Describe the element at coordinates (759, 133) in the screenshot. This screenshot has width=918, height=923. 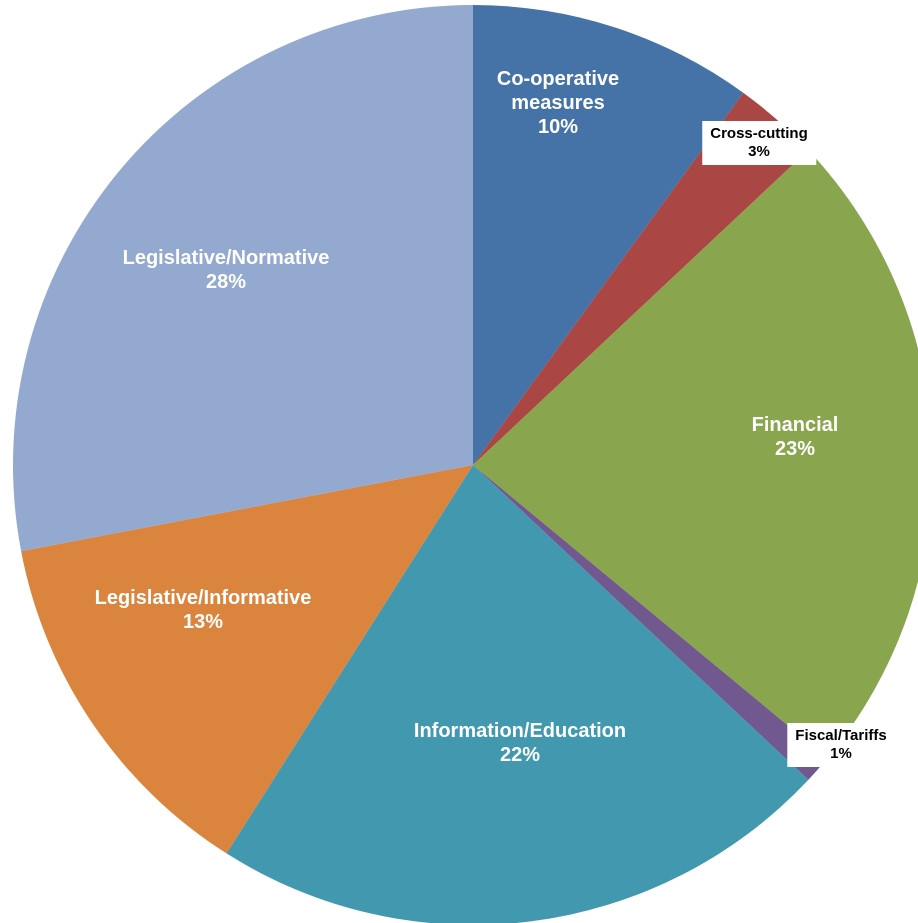
I see `slice-name: Cross-cutting` at that location.